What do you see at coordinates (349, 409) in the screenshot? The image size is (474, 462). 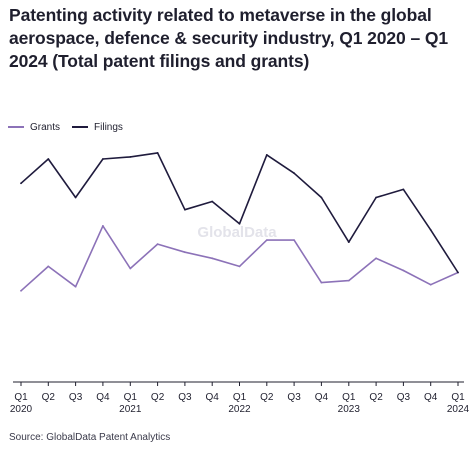 I see `x-tick-year-label: 2023` at bounding box center [349, 409].